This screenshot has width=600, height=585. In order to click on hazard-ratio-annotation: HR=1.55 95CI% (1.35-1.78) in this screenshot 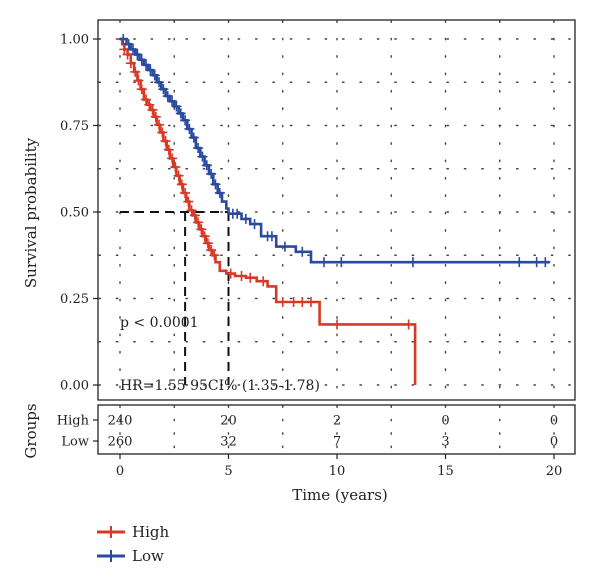, I will do `click(220, 386)`.